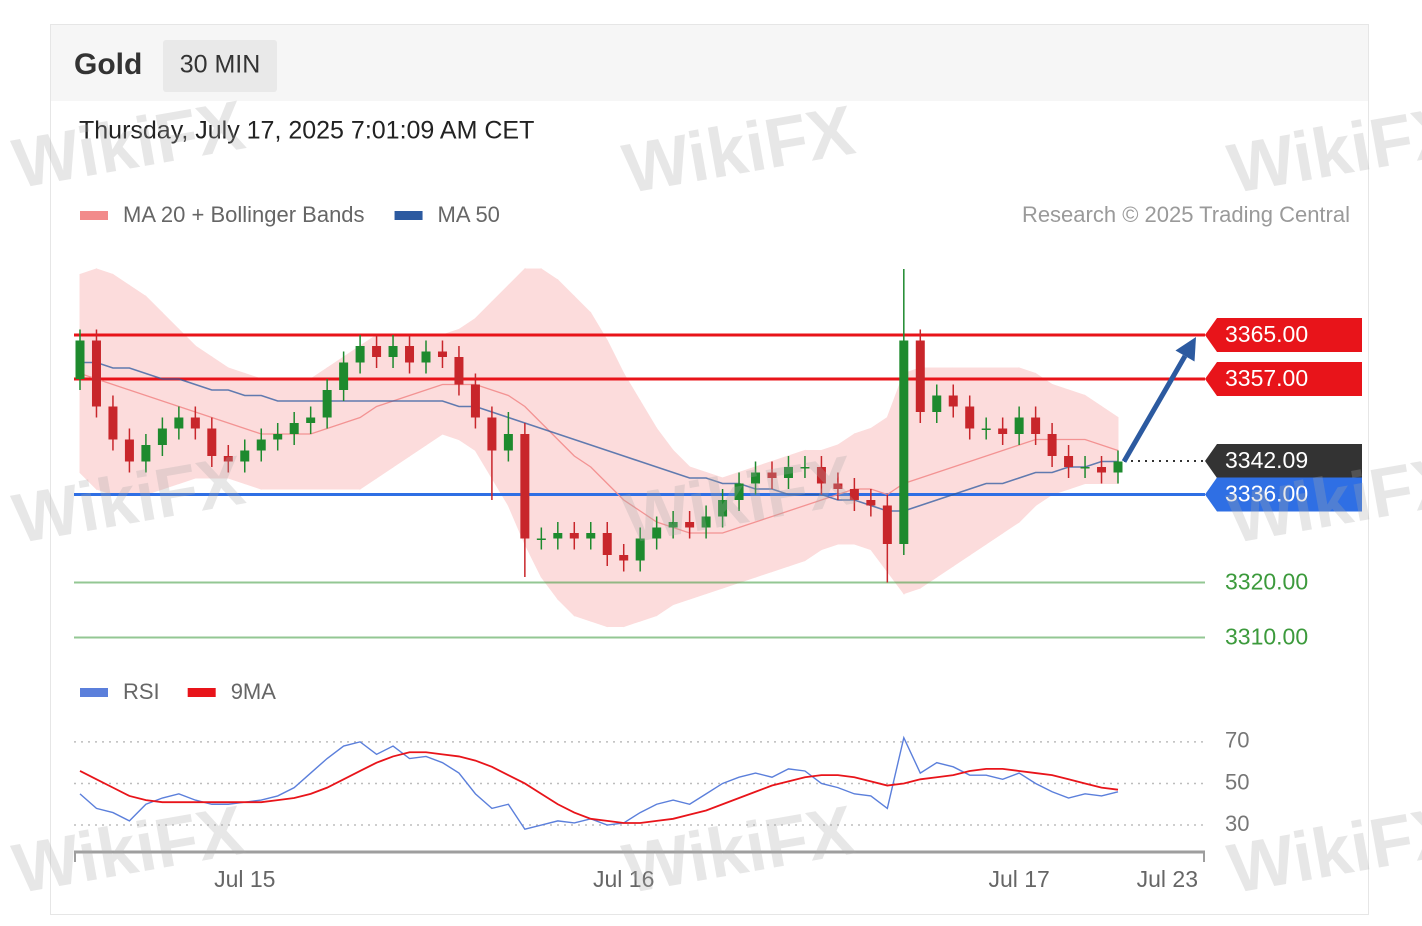  Describe the element at coordinates (1266, 582) in the screenshot. I see `level-label: 3320.00` at that location.